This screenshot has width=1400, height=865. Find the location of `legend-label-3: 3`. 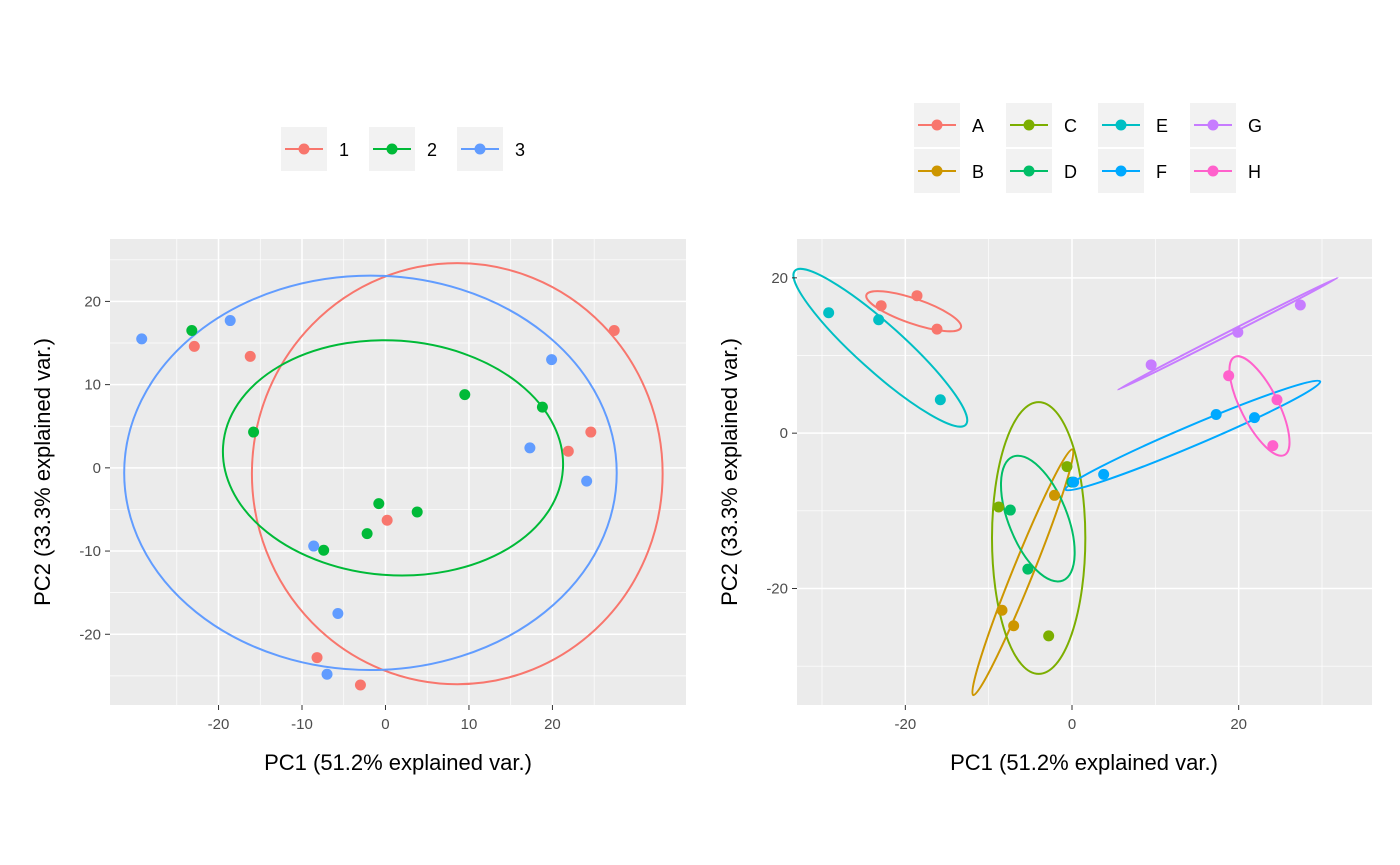

legend-label-3: 3 is located at coordinates (520, 150).